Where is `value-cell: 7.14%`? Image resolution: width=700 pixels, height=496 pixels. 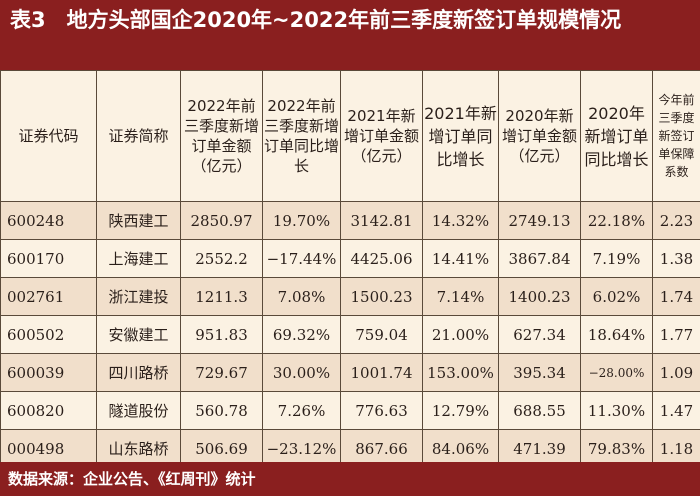 value-cell: 7.14% is located at coordinates (460, 296).